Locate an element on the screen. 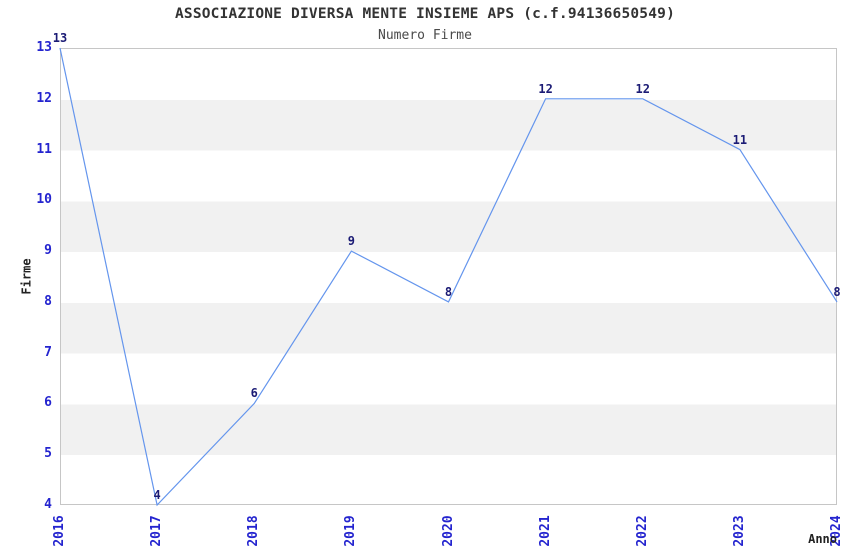 The height and width of the screenshot is (551, 850). x-tick-label: 2022 is located at coordinates (642, 531).